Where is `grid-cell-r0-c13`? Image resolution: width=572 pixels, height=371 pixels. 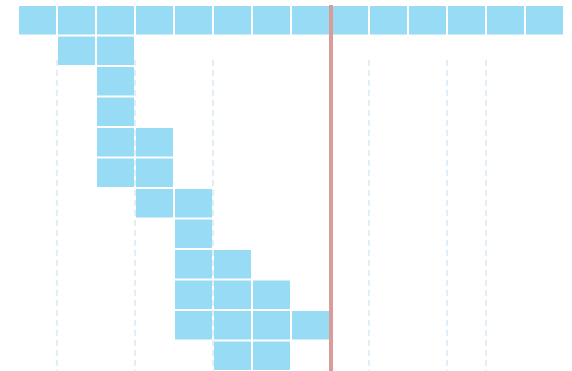
grid-cell-r0-c13 is located at coordinates (544, 20).